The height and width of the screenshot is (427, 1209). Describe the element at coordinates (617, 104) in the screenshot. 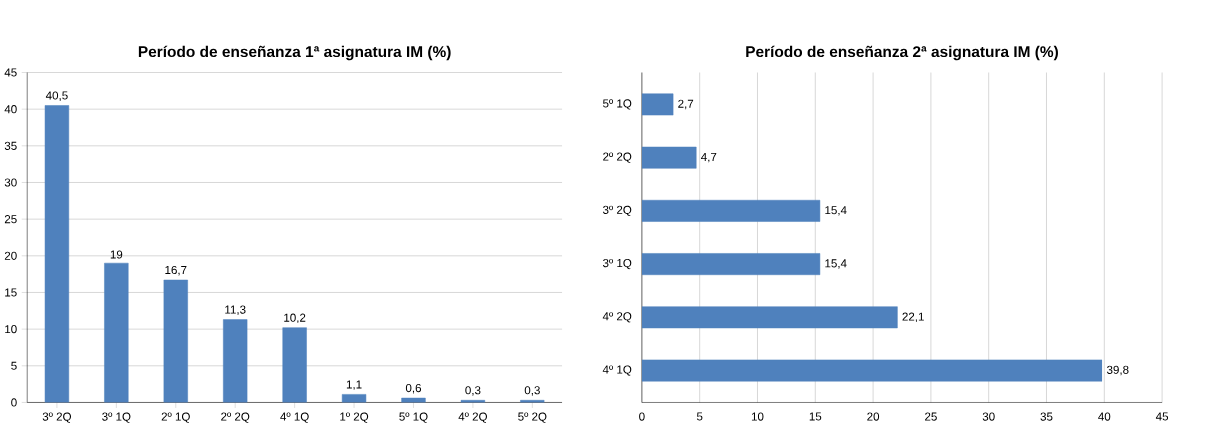

I see `y-tick-label: 5º 1Q` at that location.